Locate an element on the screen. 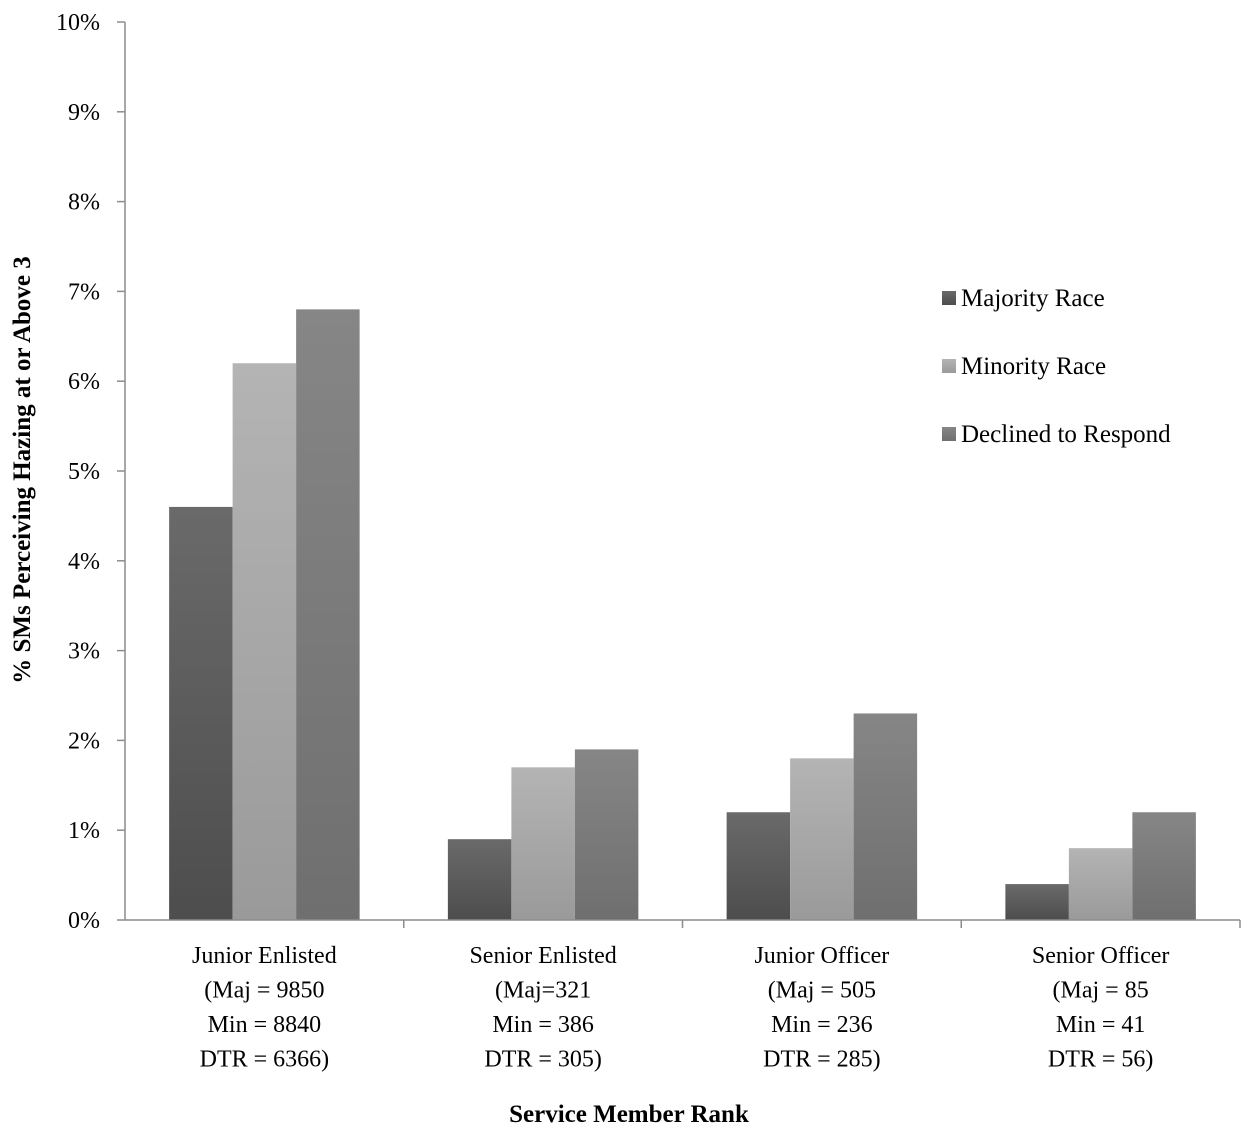  x-tick-label: DTR = 6366) is located at coordinates (265, 1060).